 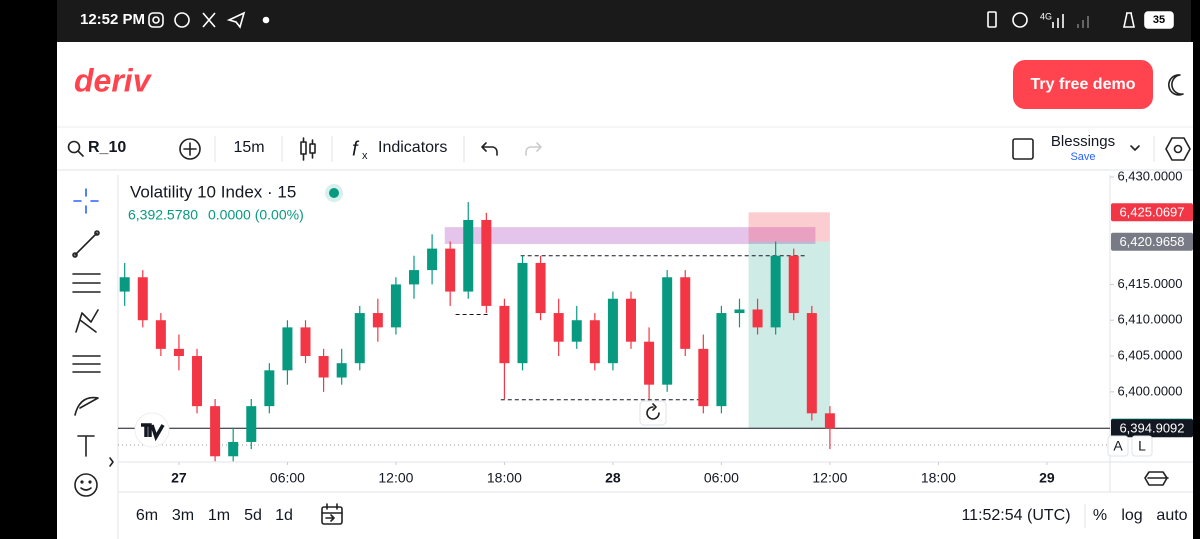 I want to click on range-button: 6m, so click(x=147, y=515).